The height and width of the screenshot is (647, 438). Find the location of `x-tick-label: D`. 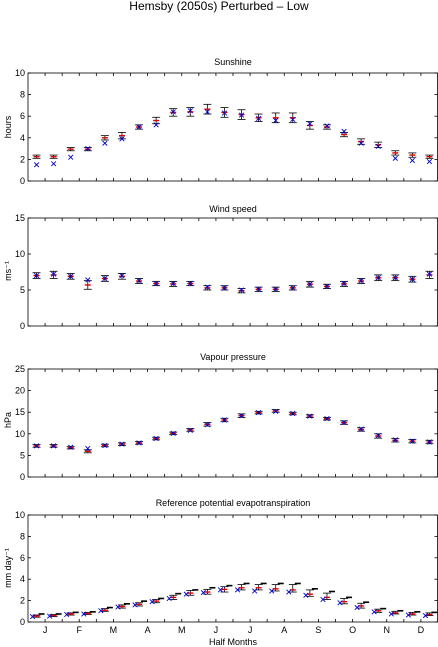

x-tick-label: D is located at coordinates (421, 630).